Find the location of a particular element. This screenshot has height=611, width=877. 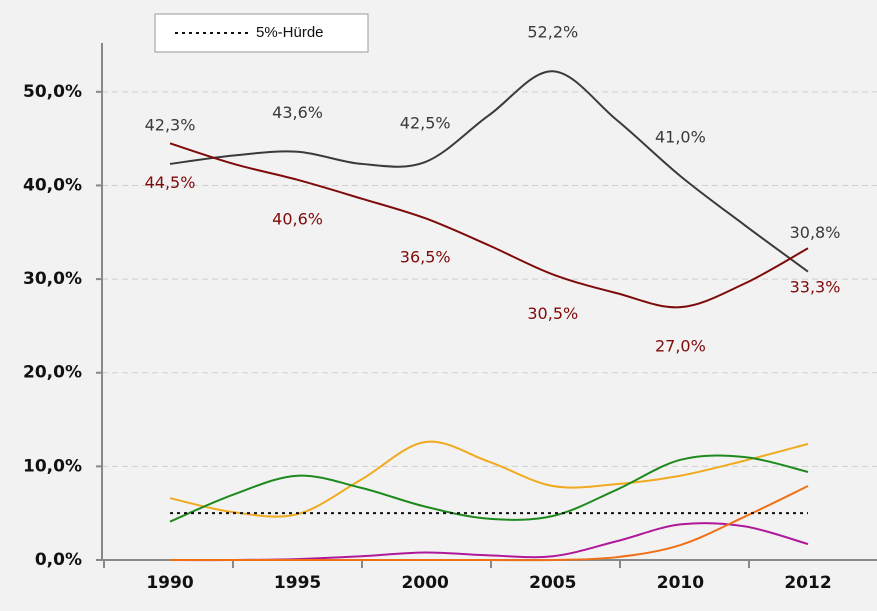

data-label: 30,8% is located at coordinates (815, 232).